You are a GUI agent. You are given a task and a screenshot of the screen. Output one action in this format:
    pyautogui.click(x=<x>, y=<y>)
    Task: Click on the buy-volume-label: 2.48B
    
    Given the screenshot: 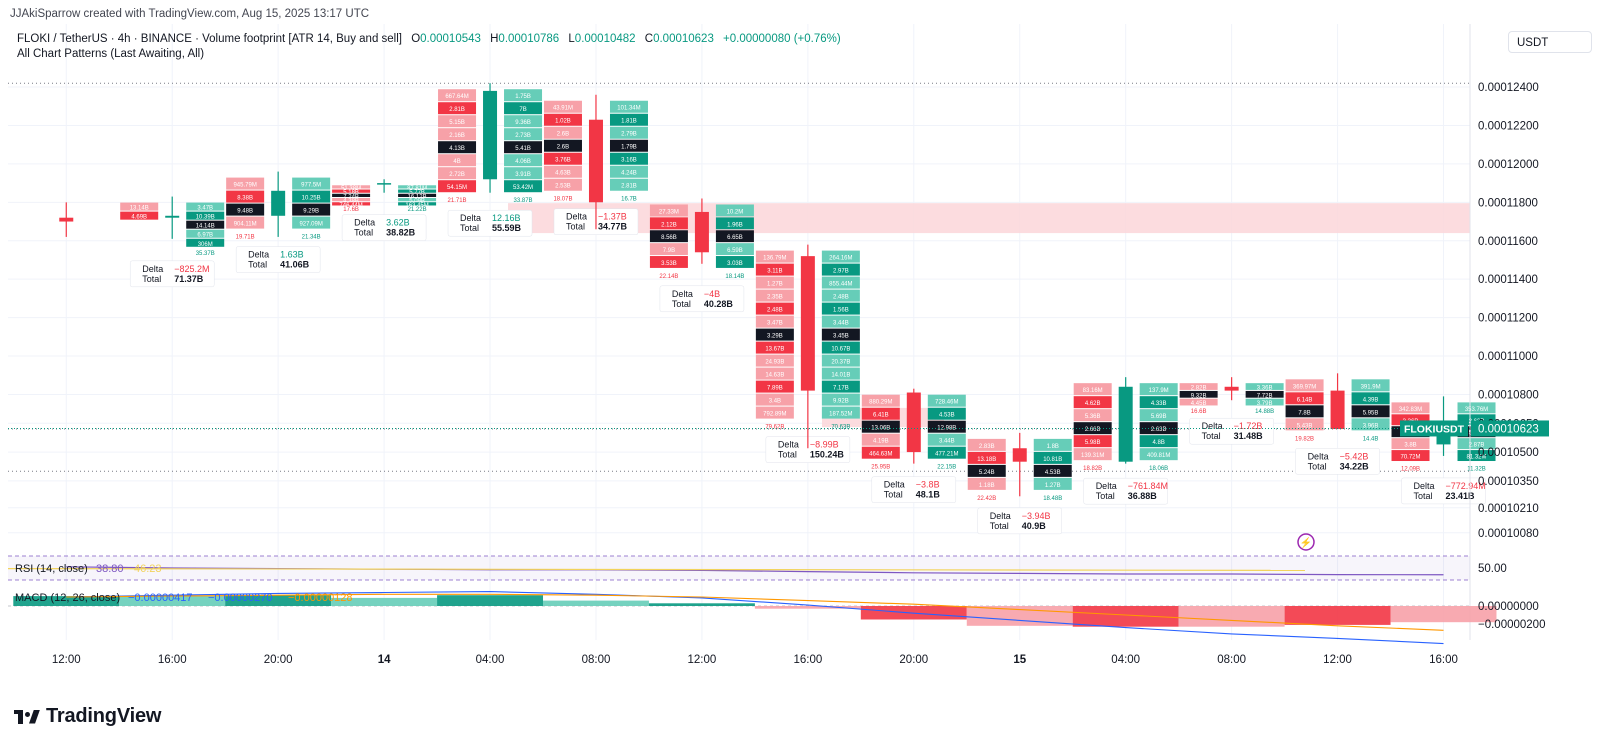 What is the action you would take?
    pyautogui.click(x=841, y=298)
    